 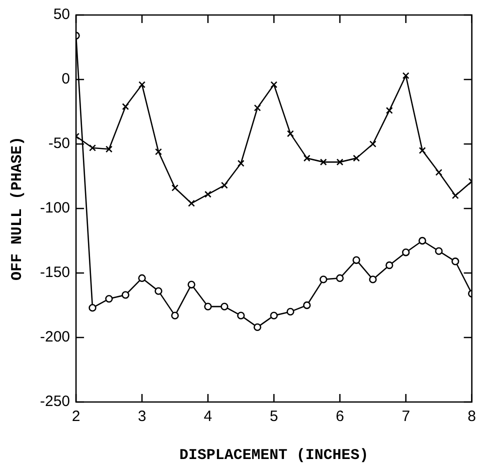 What do you see at coordinates (273, 455) in the screenshot?
I see `x-axis-title: DISPLACEMENT (INCHES)` at bounding box center [273, 455].